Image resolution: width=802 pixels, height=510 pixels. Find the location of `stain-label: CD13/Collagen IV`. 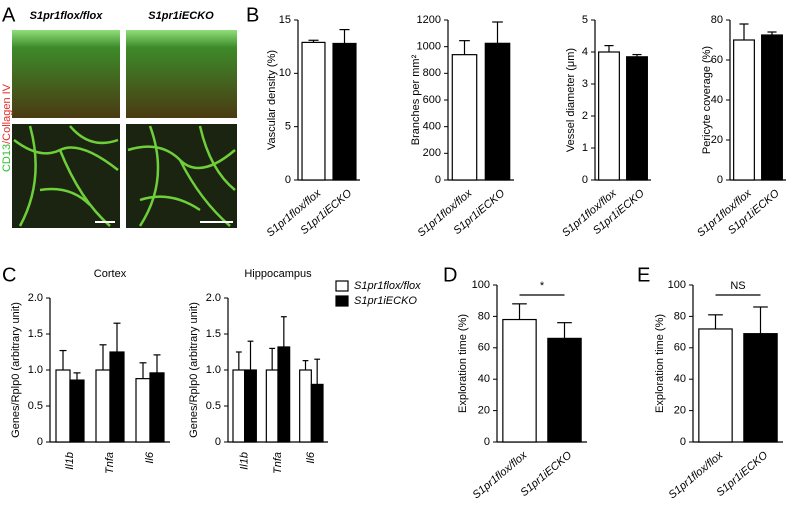

stain-label: CD13/Collagen IV is located at coordinates (7, 127).